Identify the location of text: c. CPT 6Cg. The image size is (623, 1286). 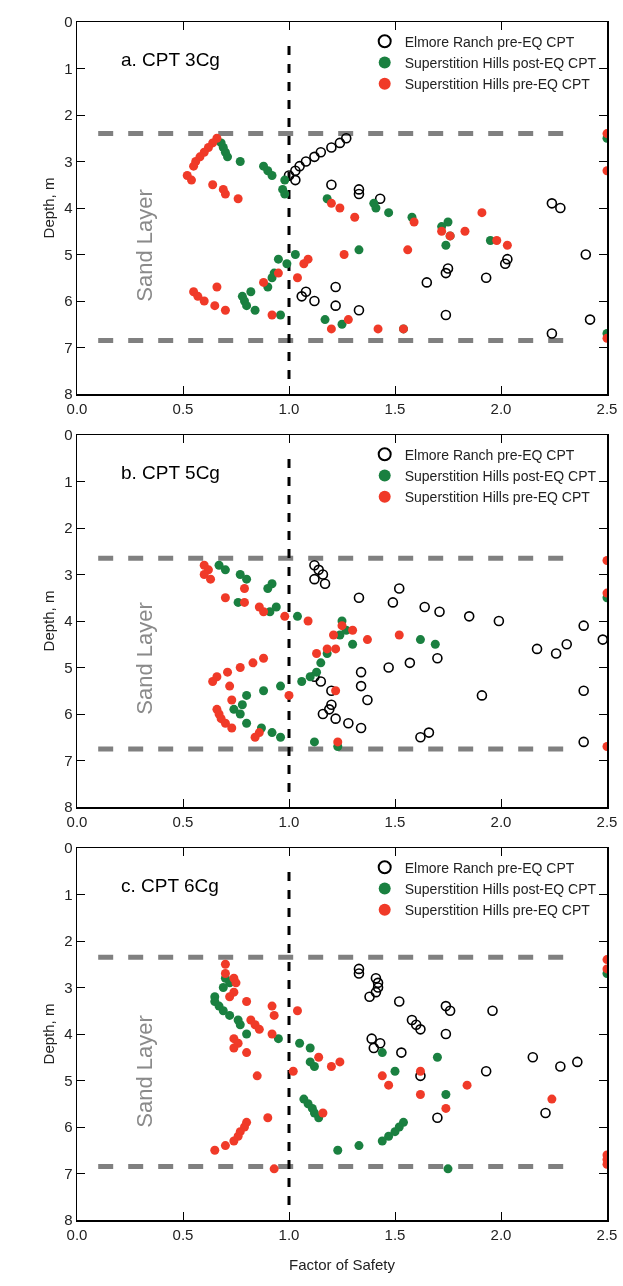
(170, 885).